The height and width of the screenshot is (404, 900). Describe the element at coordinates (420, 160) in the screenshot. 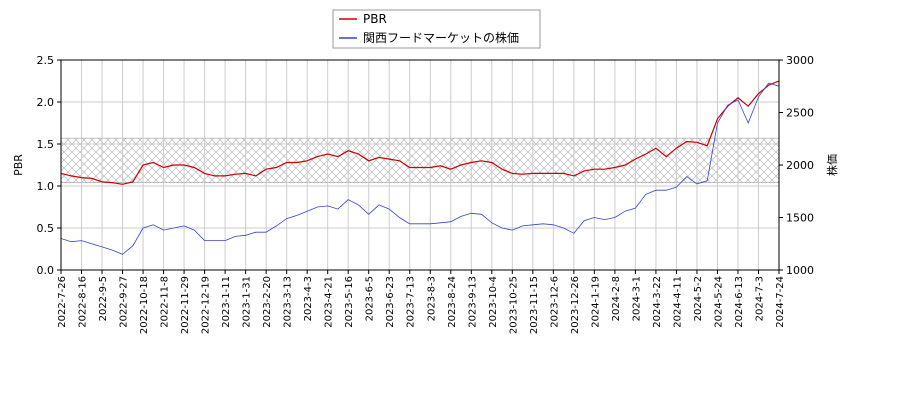

I see `shaded-band` at that location.